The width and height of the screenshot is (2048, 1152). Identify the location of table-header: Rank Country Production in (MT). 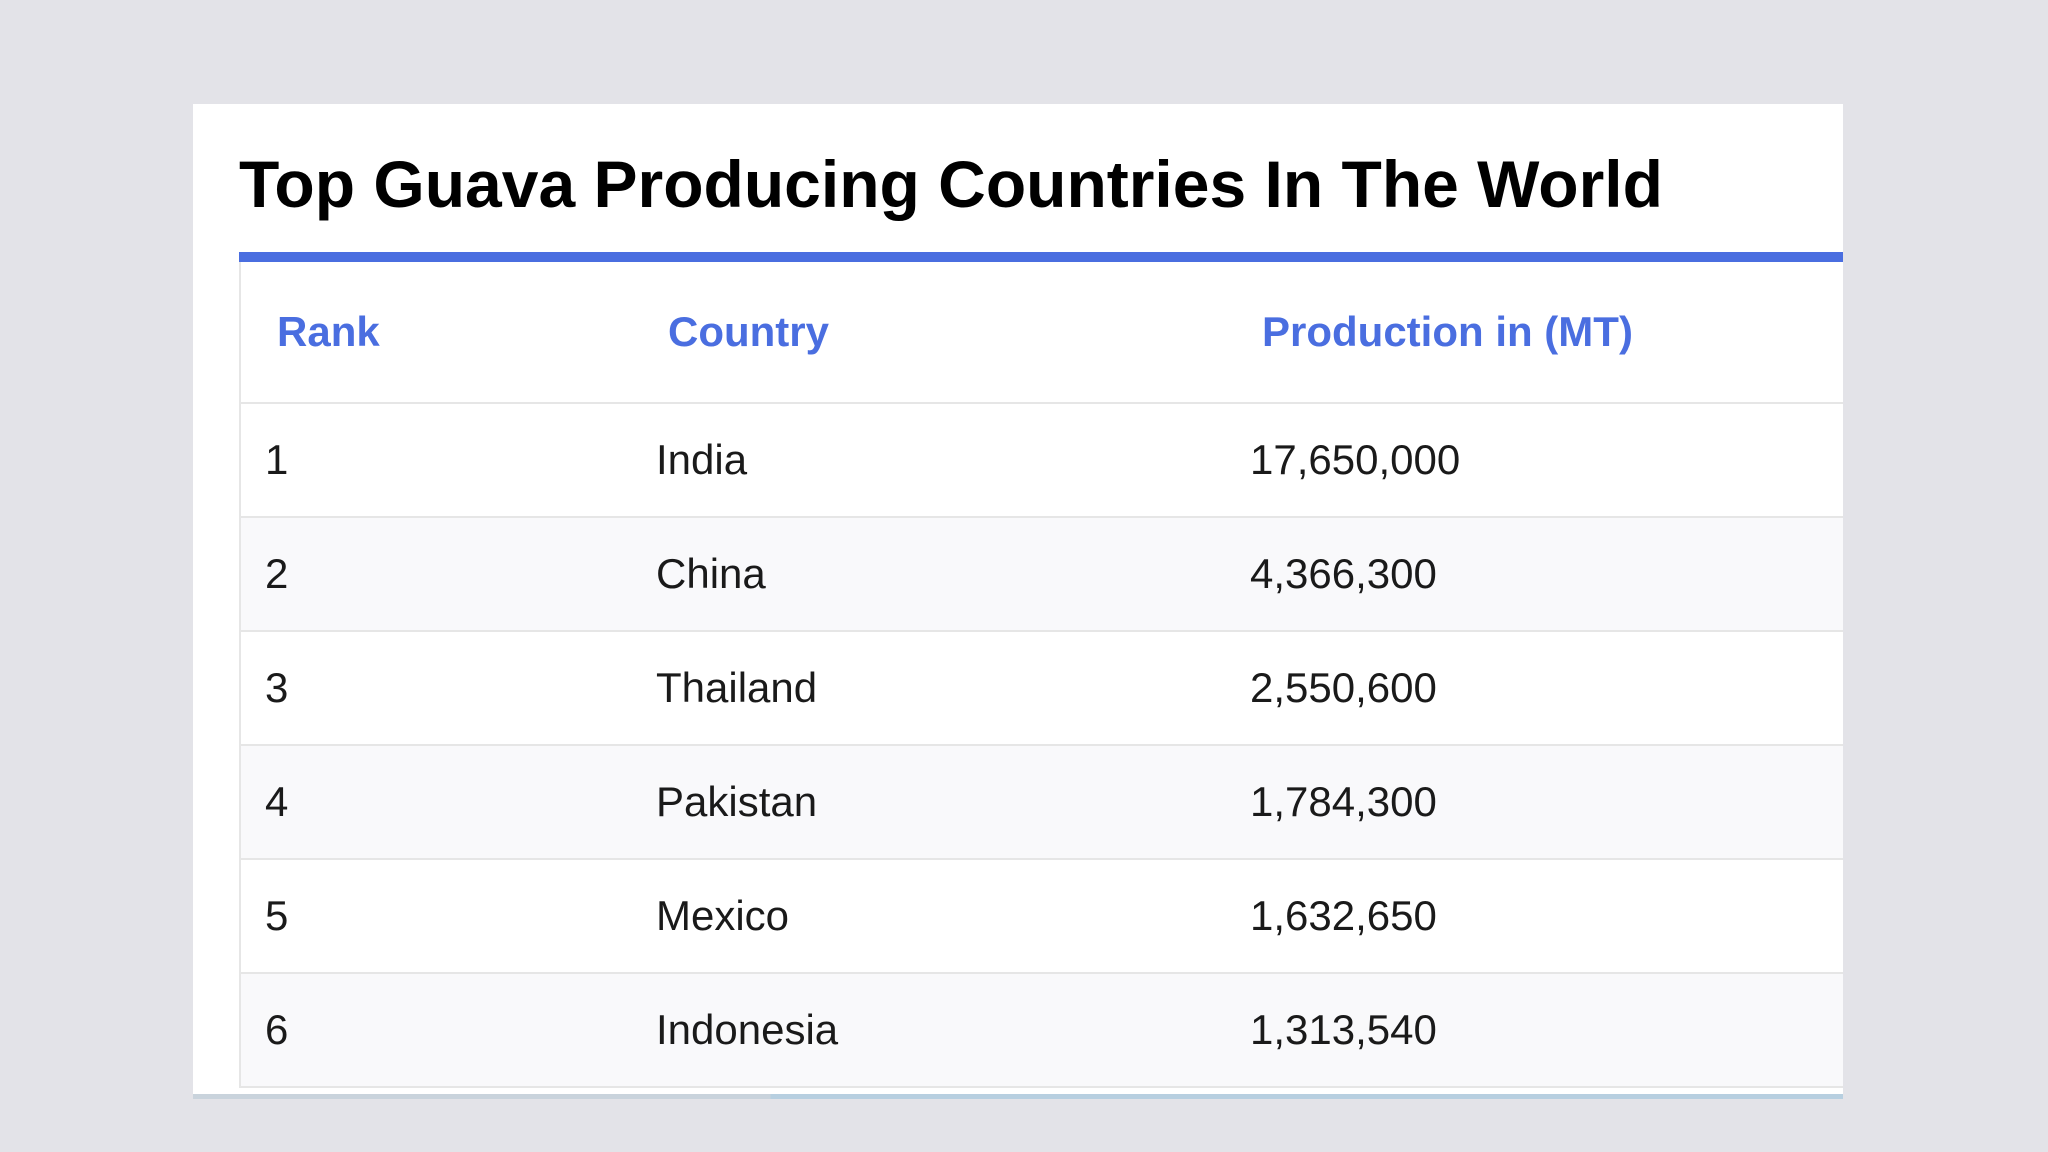
(1042, 333).